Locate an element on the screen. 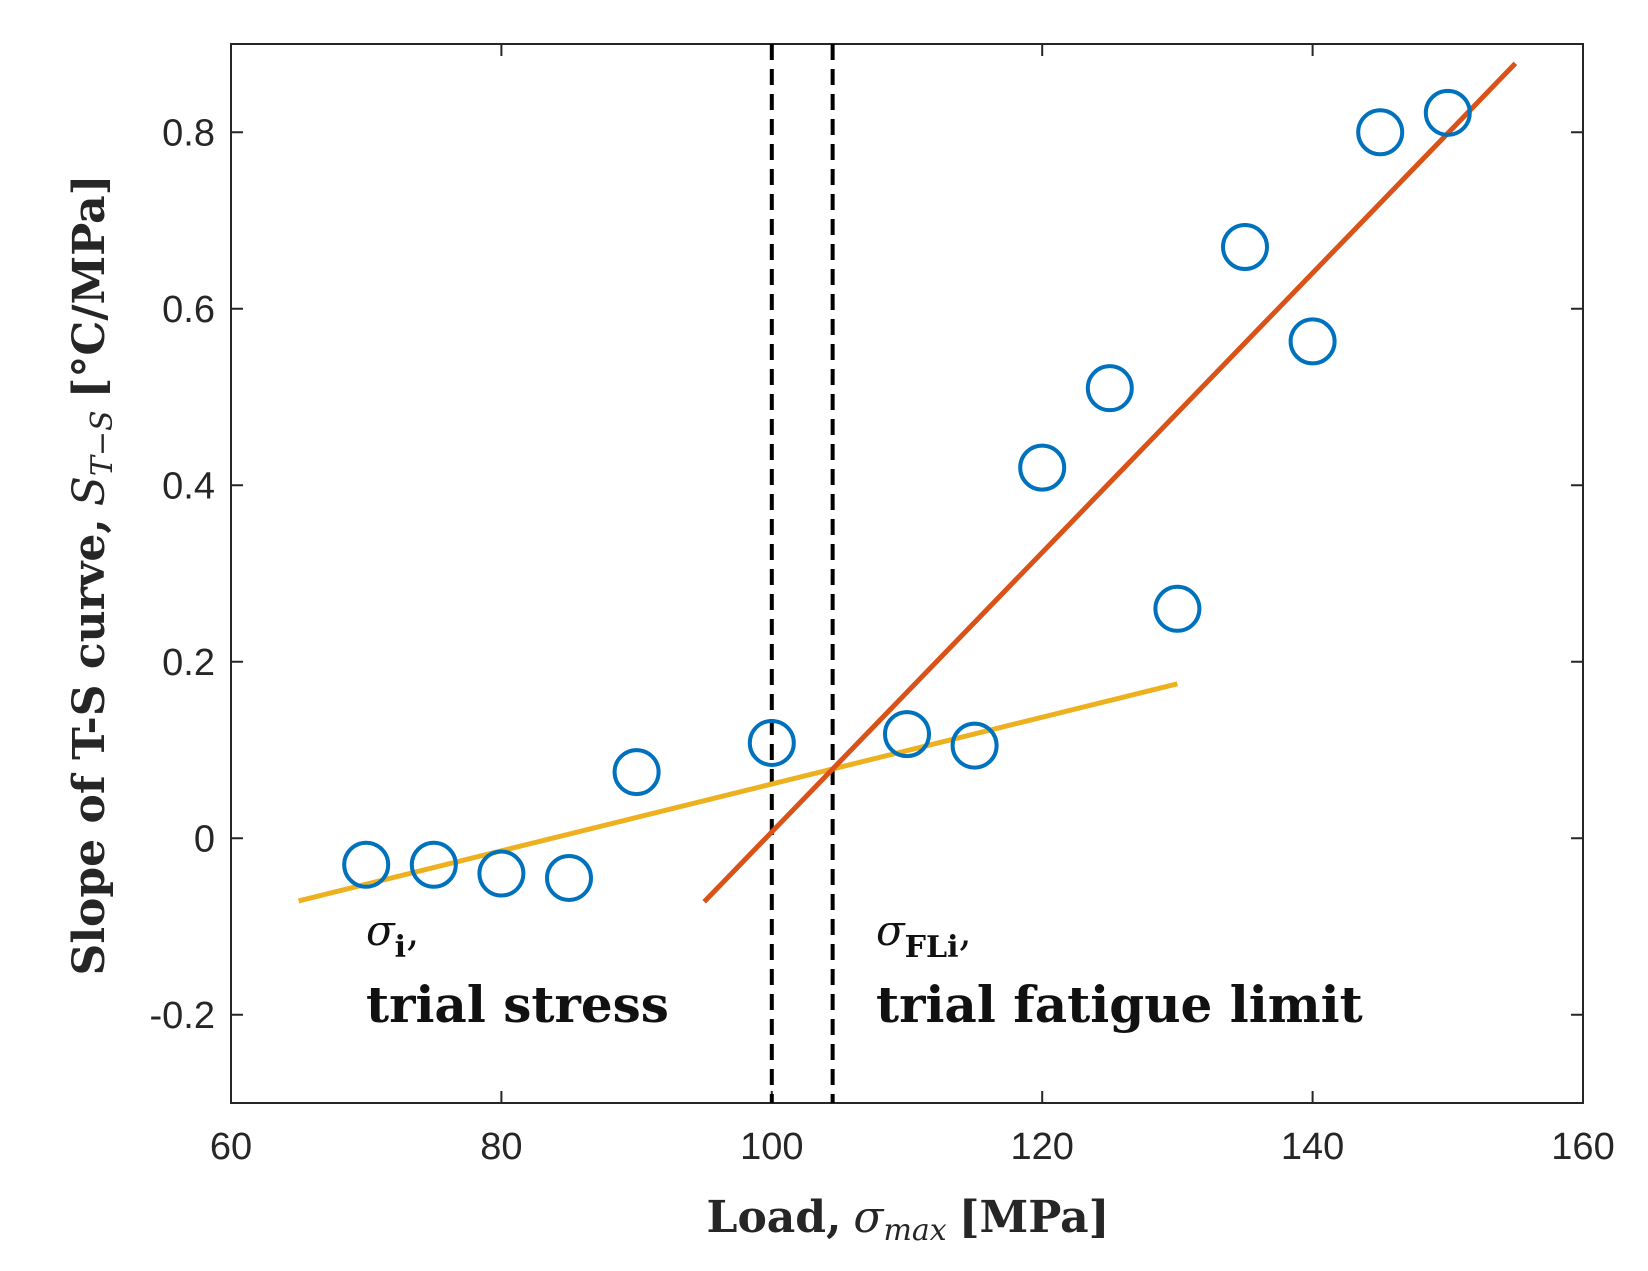  x-tick-label: 100 is located at coordinates (771, 1147).